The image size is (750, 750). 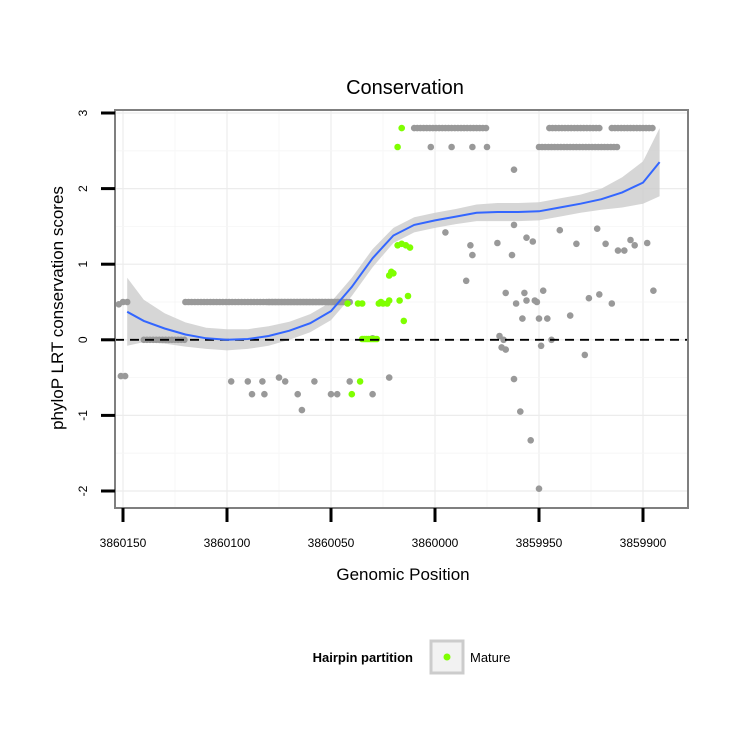 What do you see at coordinates (227, 543) in the screenshot?
I see `x-tick-label: 3860100` at bounding box center [227, 543].